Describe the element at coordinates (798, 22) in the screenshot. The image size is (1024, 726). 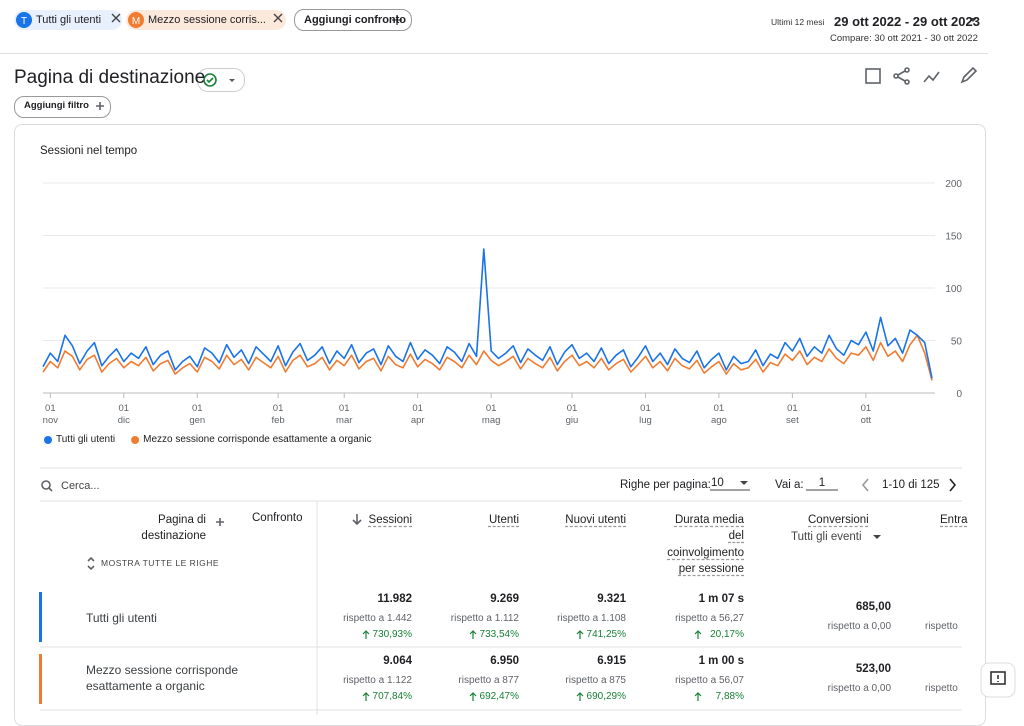
I see `date-preset: Ultimi 12 mesi` at that location.